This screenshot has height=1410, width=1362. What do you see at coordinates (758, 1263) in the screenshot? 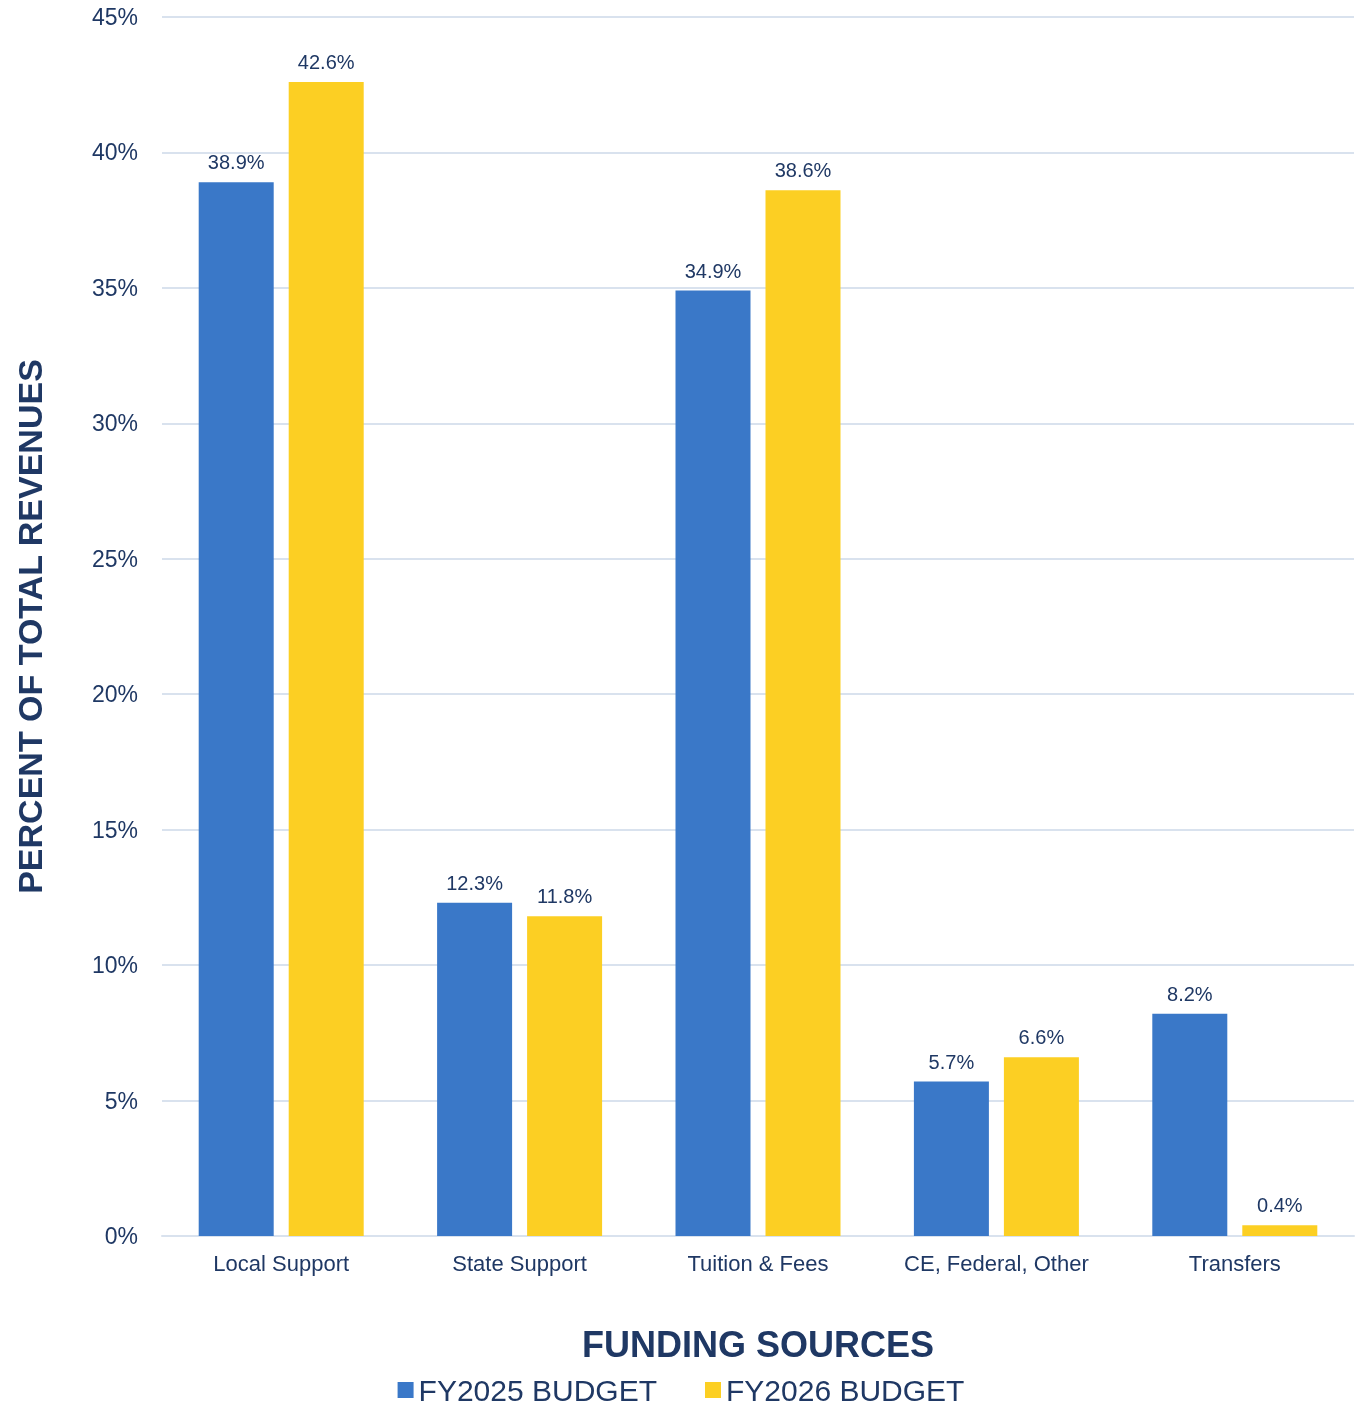
I see `x-tick-label: Tuition & Fees` at bounding box center [758, 1263].